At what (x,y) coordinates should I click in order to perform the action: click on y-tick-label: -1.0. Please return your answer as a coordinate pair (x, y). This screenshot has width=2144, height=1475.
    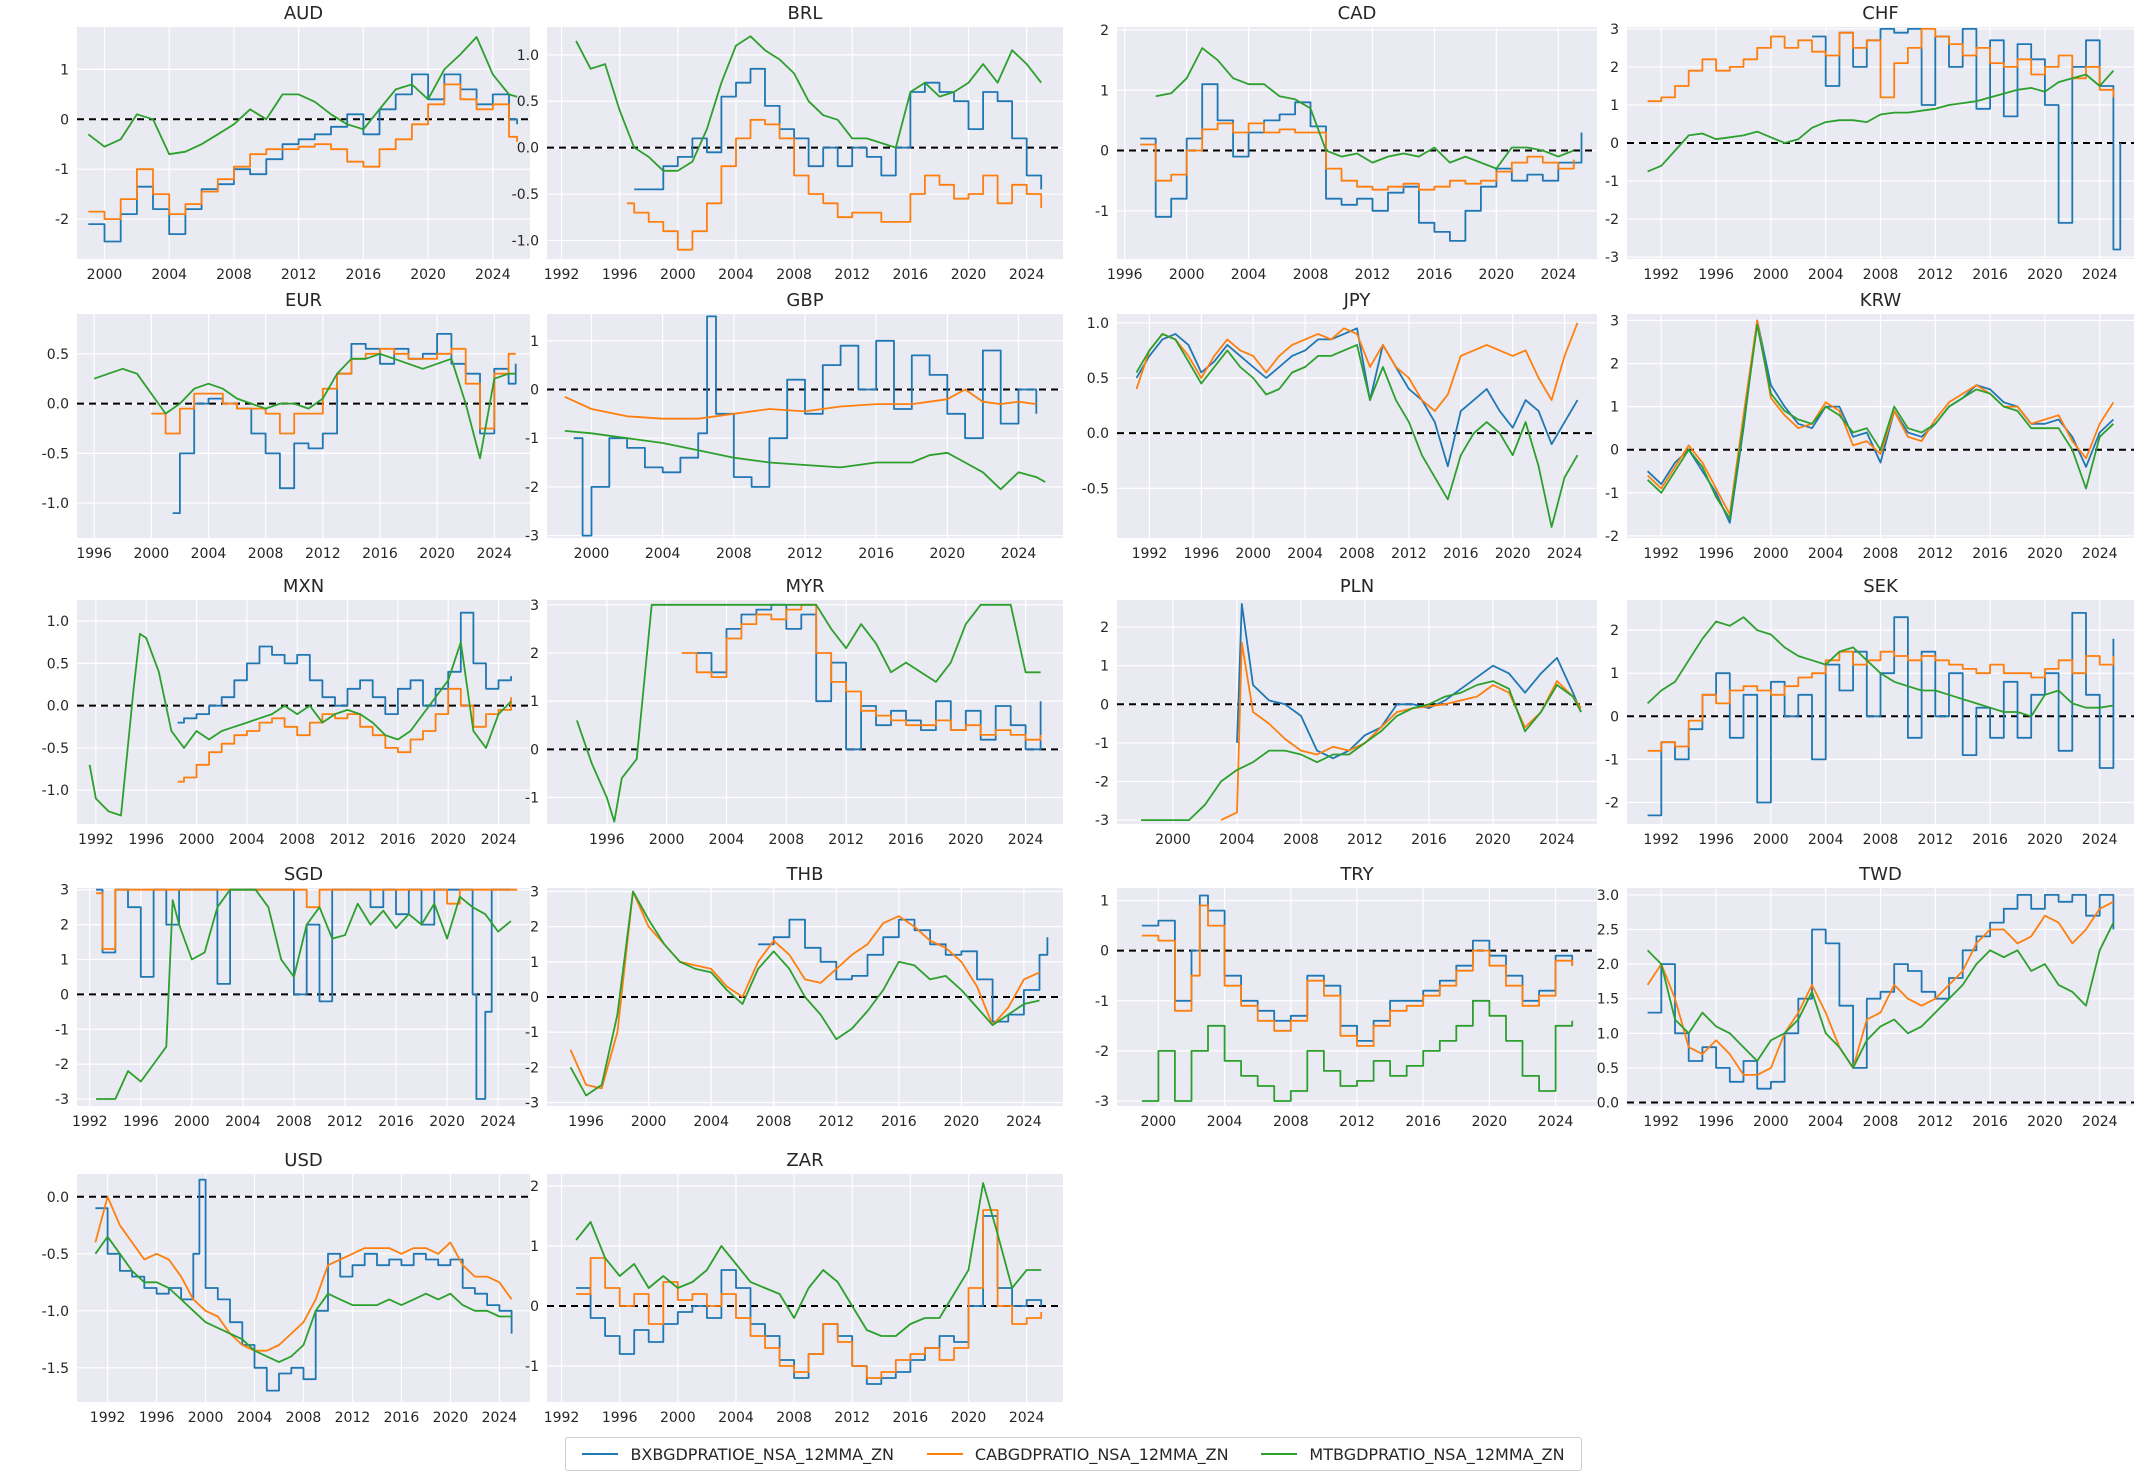
    Looking at the image, I should click on (55, 1312).